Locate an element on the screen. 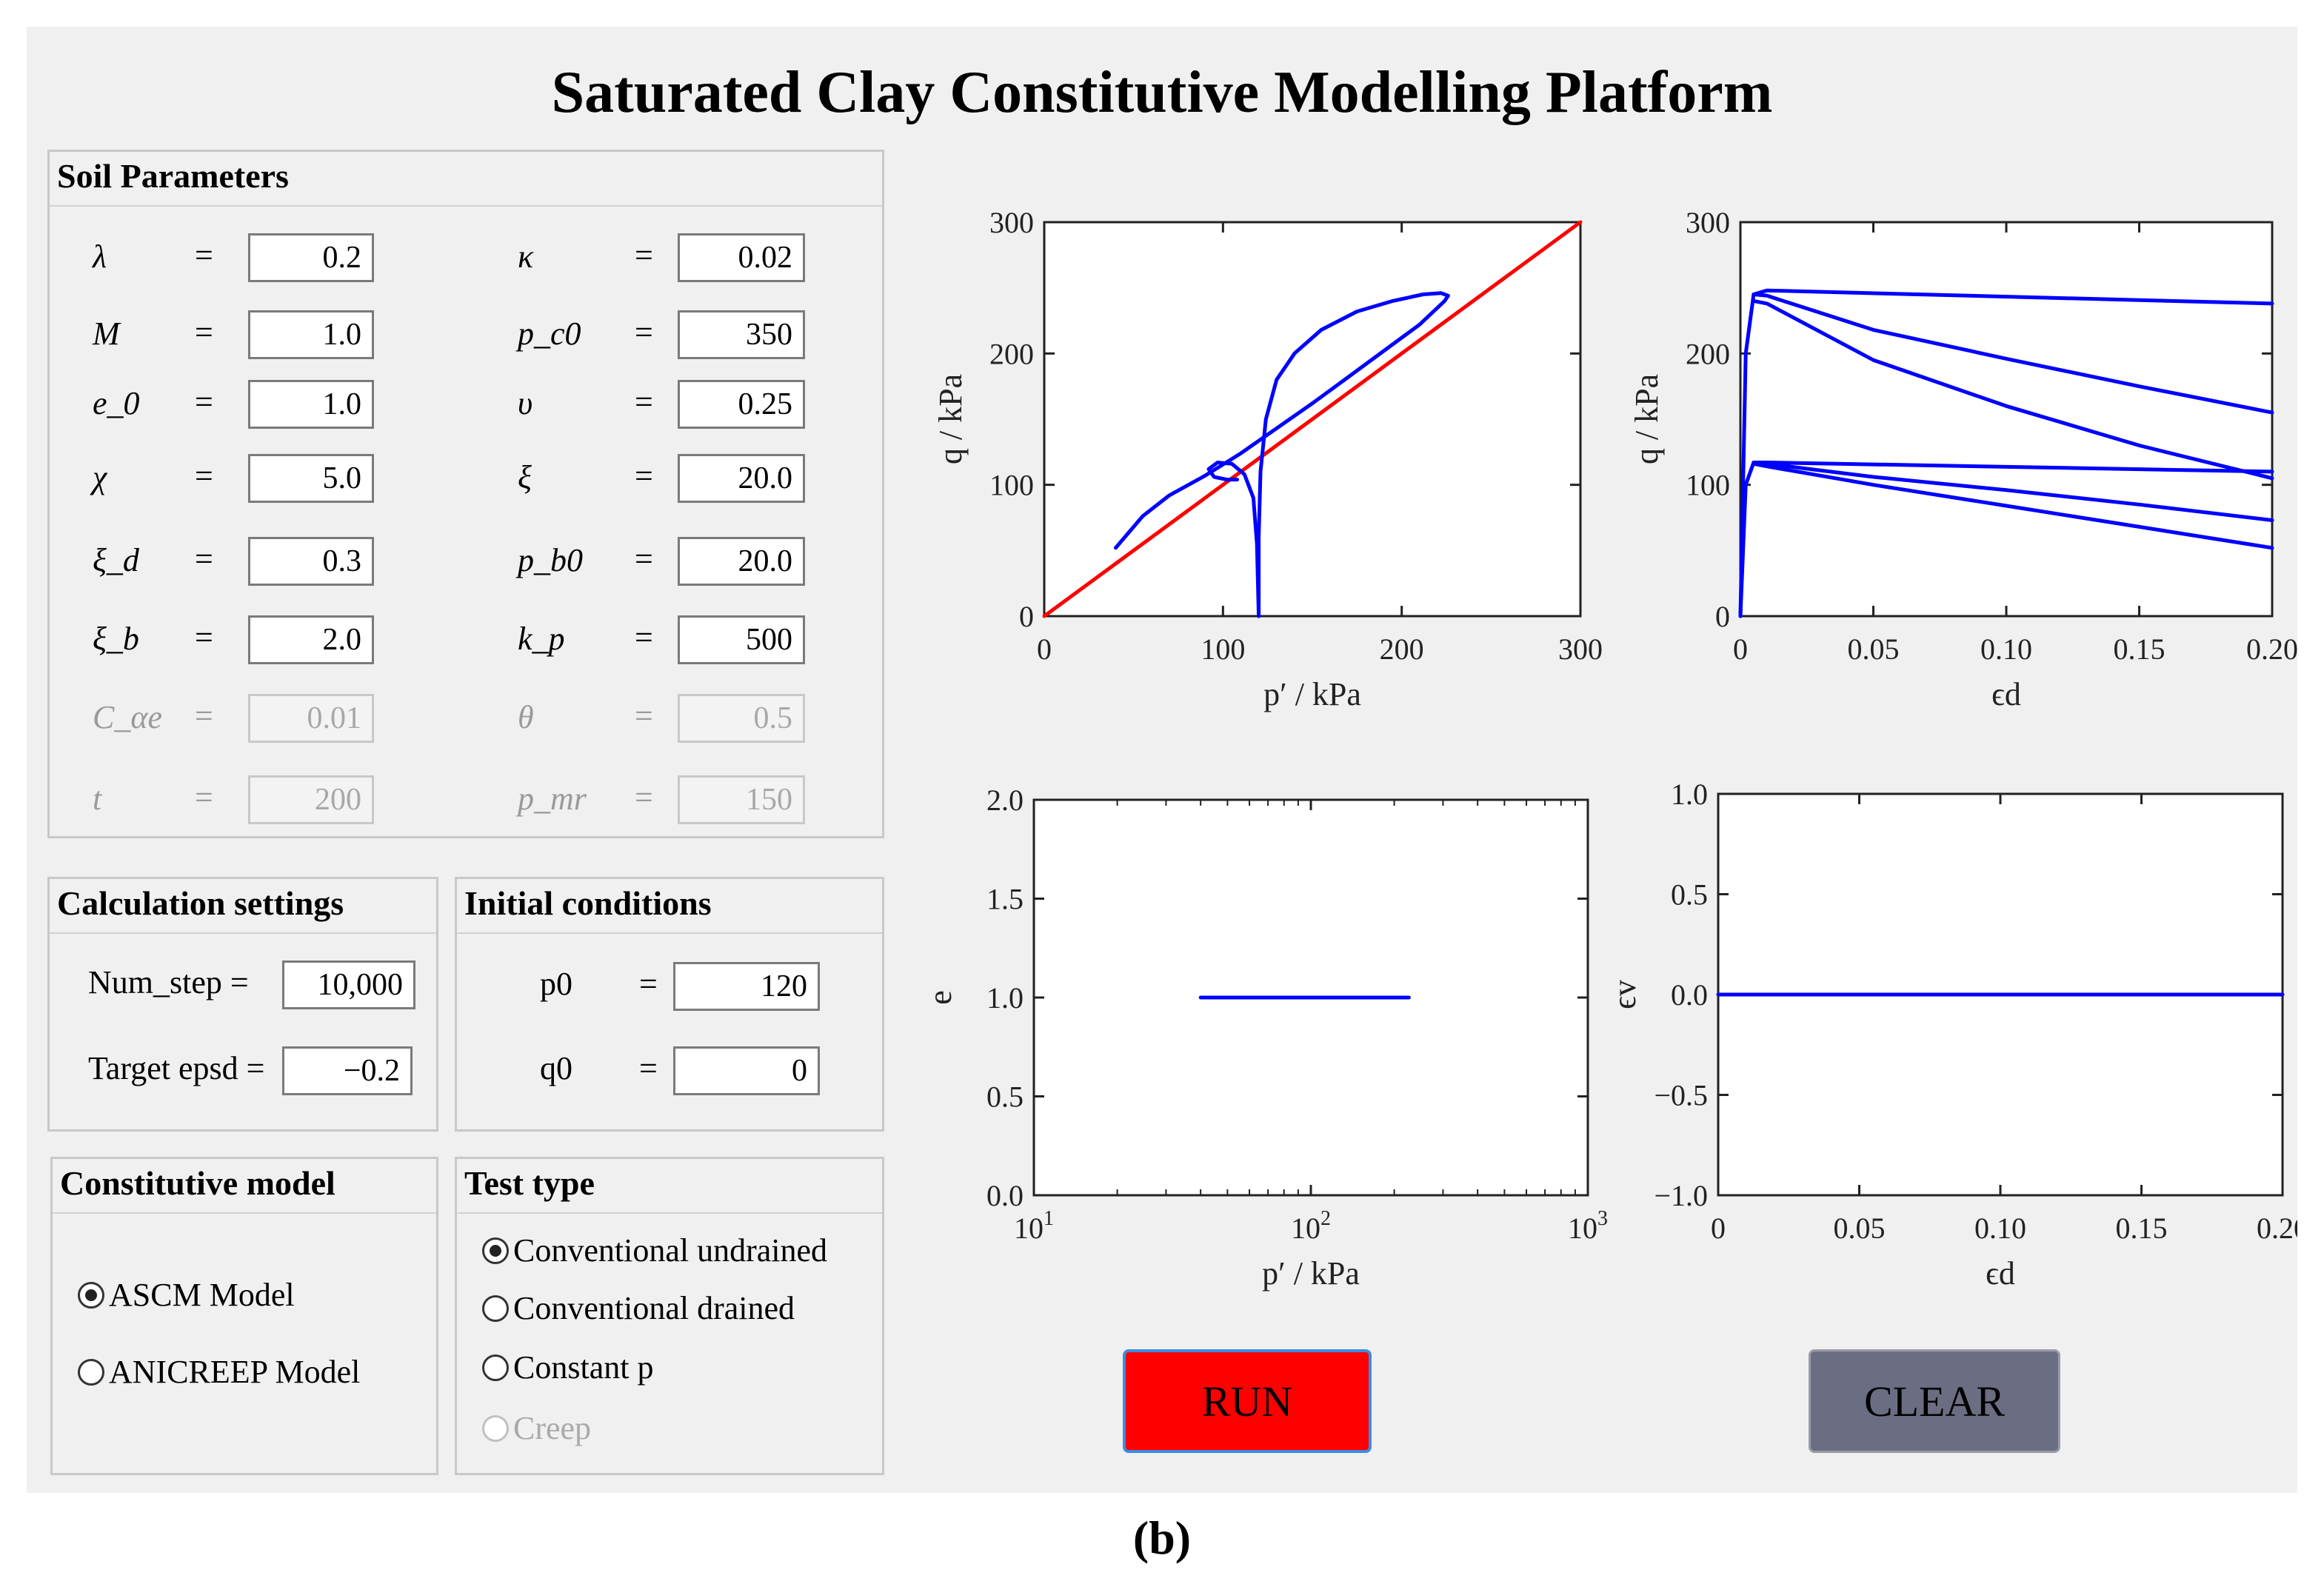 The height and width of the screenshot is (1587, 2324). x-tick-label: 0.10 is located at coordinates (2006, 649).